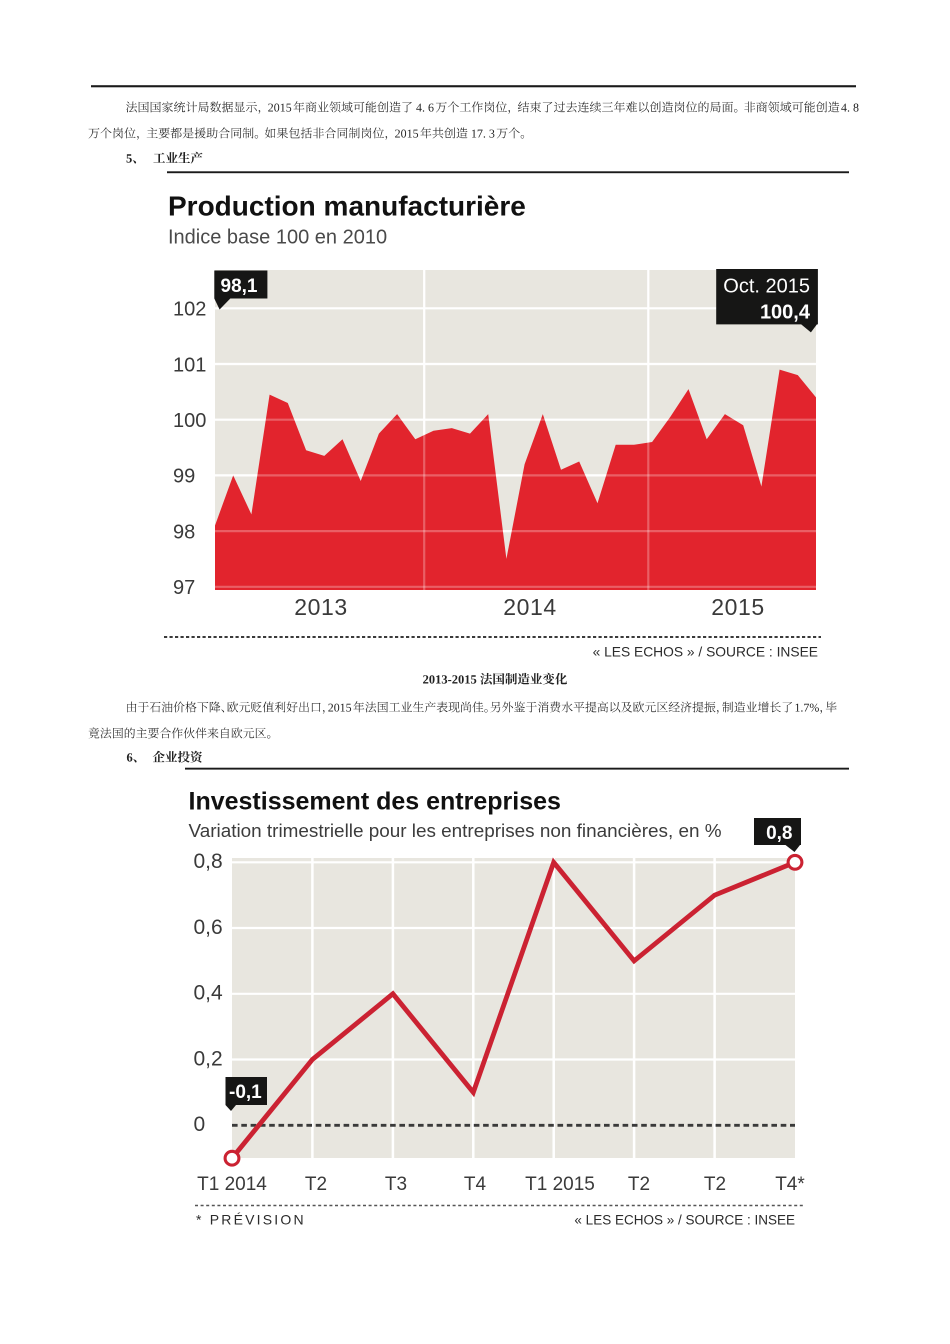 The width and height of the screenshot is (950, 1344). I want to click on svg-text: 0,4, so click(209, 993).